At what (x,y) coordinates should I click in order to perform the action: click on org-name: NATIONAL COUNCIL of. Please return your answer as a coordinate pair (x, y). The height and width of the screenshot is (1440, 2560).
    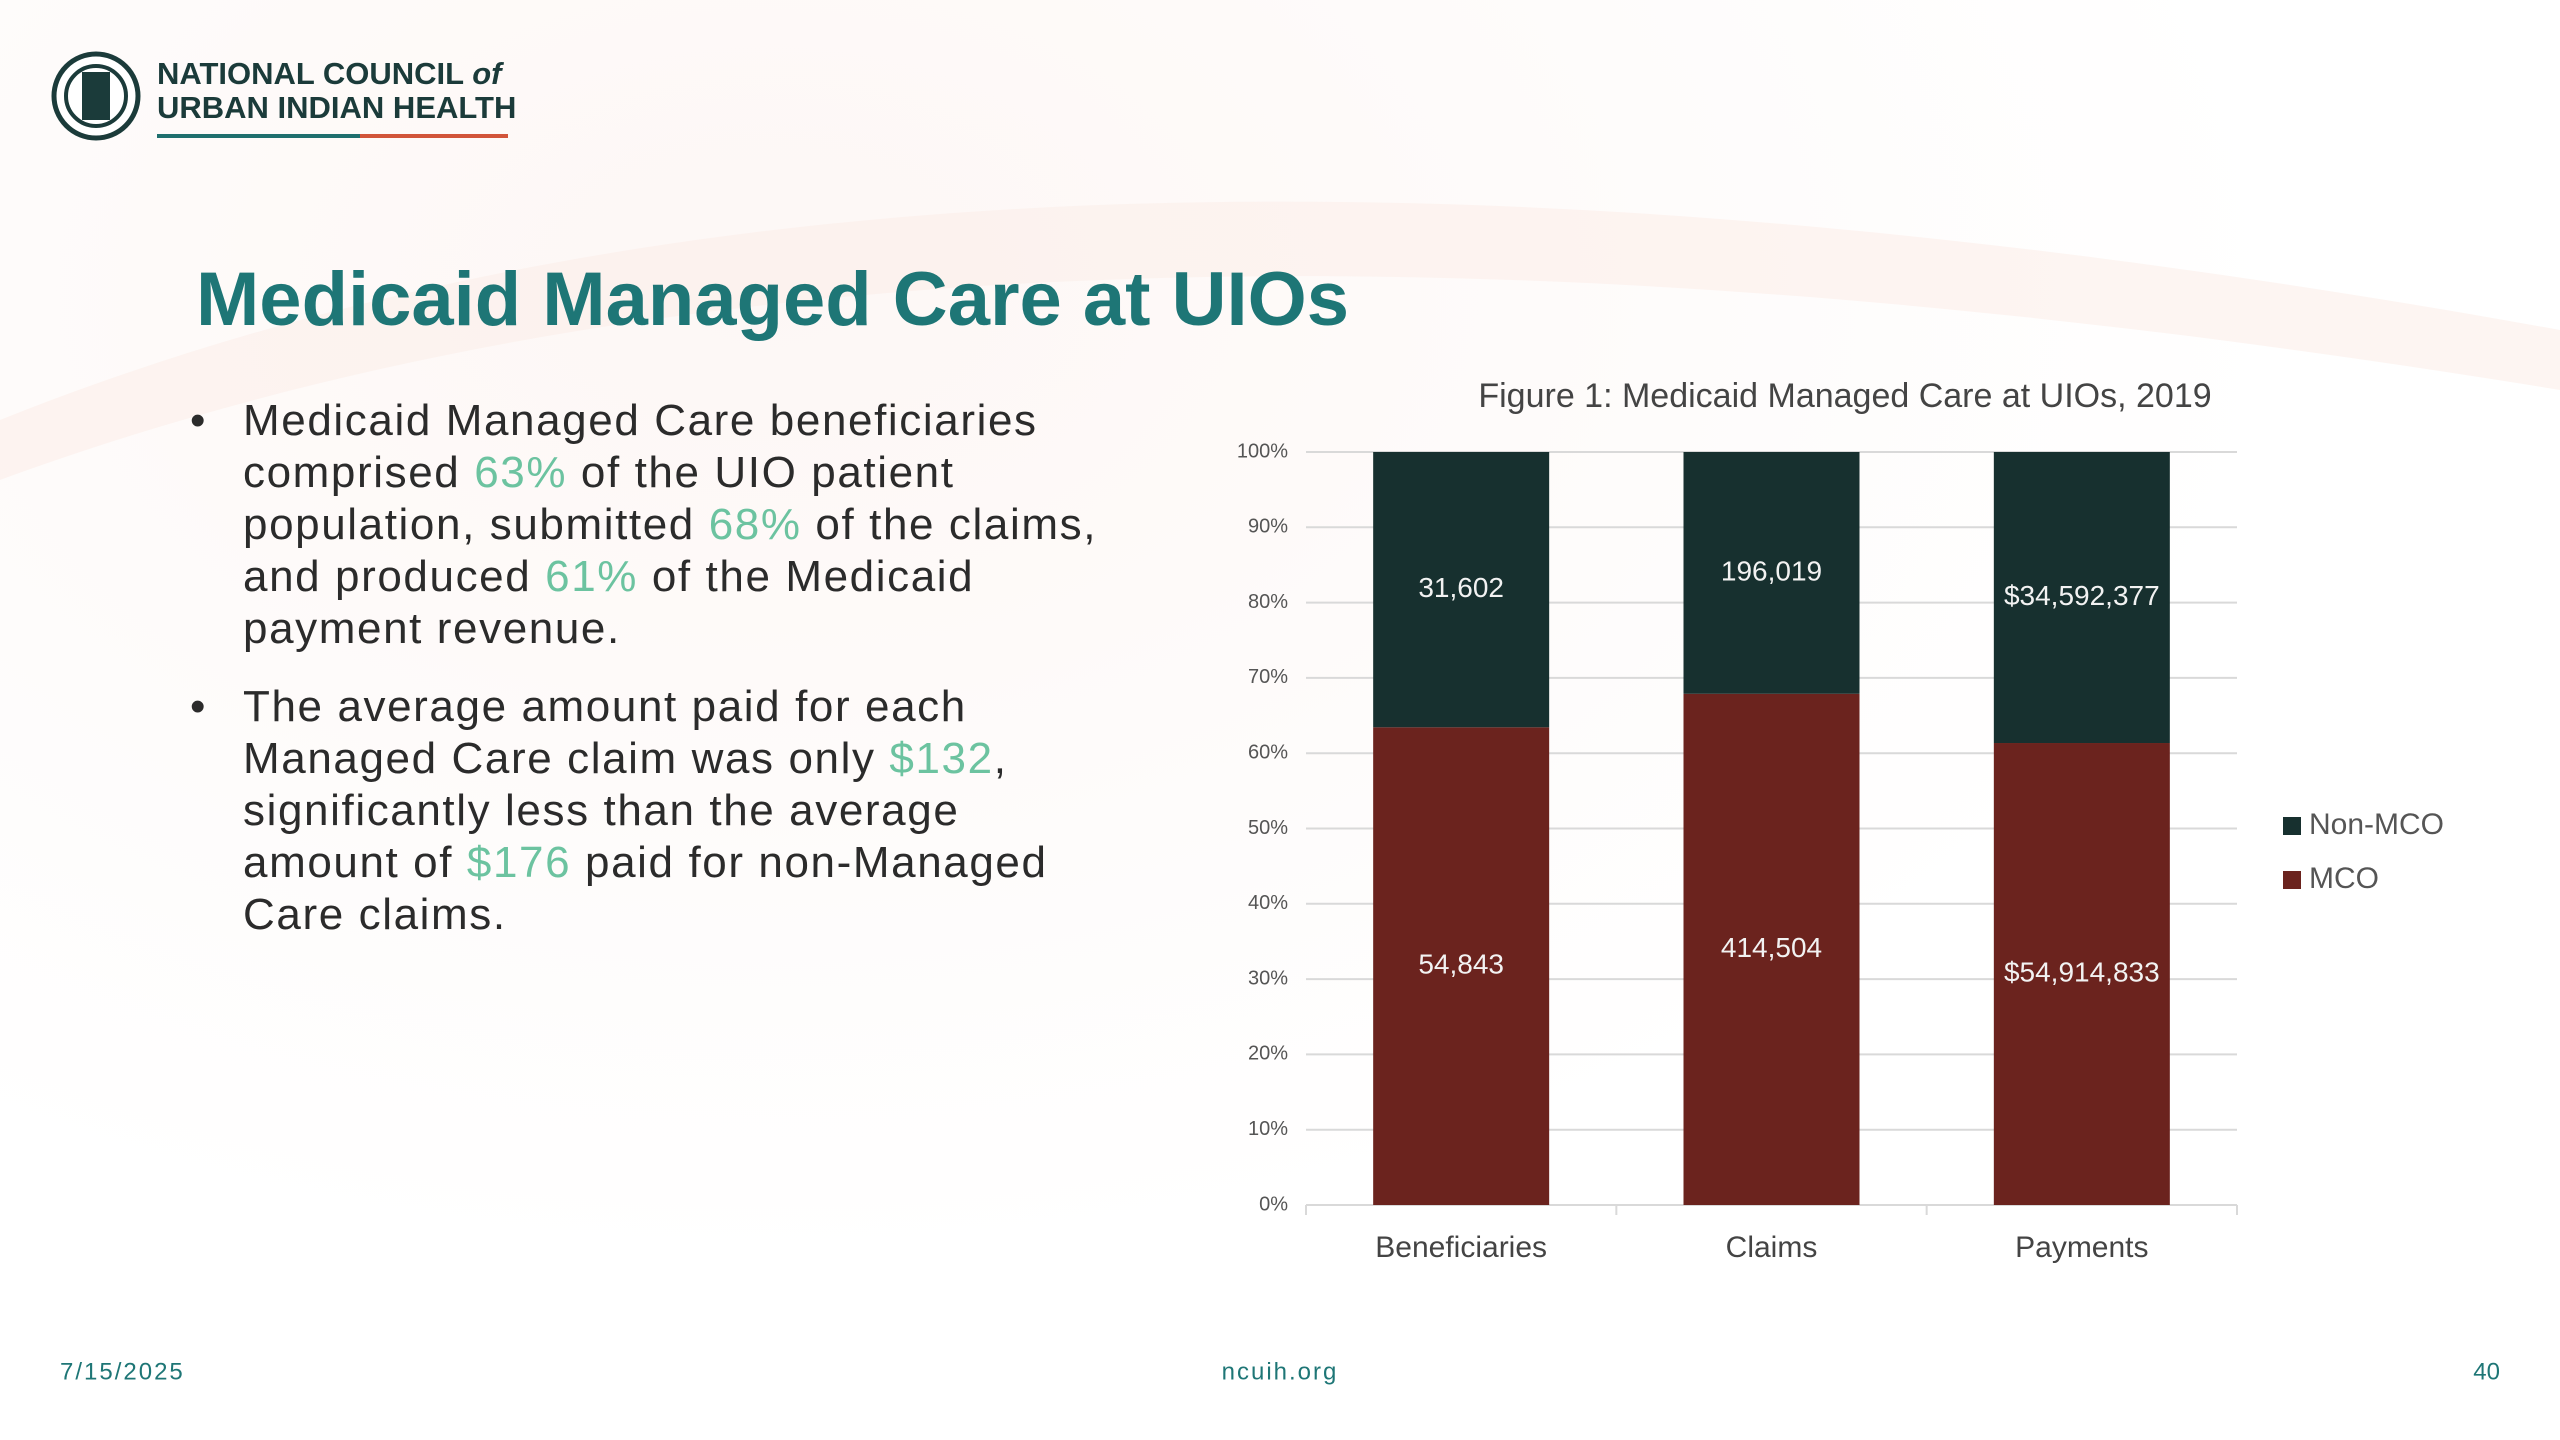
    Looking at the image, I should click on (330, 73).